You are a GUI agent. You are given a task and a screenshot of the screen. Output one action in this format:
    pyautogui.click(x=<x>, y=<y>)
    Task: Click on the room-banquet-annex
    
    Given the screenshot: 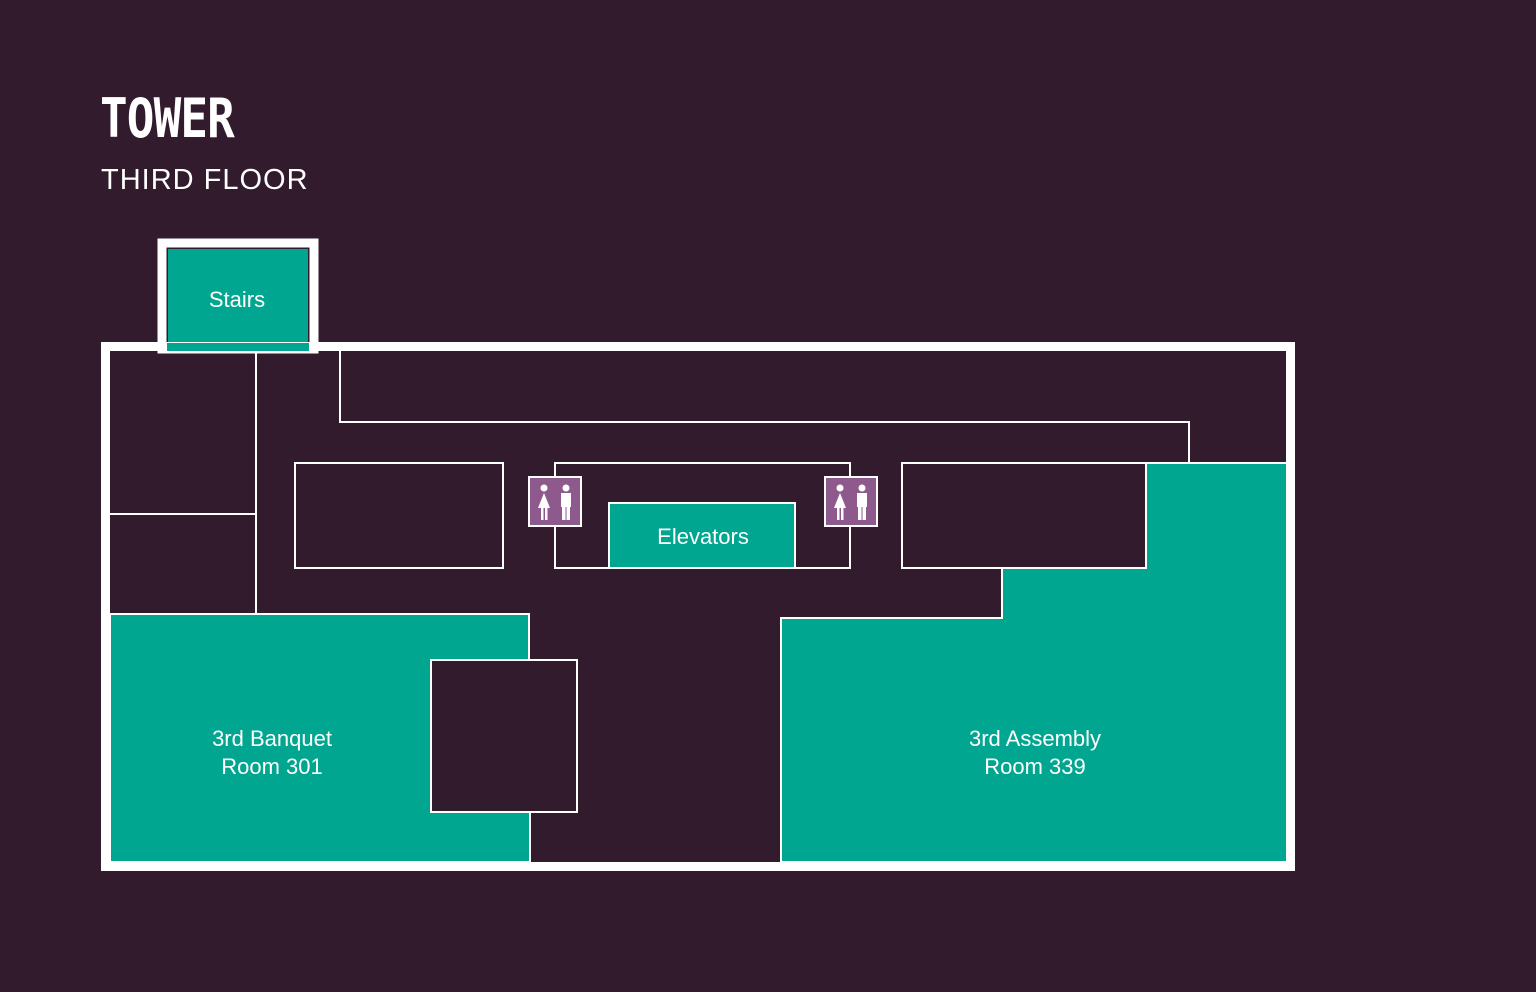 What is the action you would take?
    pyautogui.click(x=504, y=736)
    